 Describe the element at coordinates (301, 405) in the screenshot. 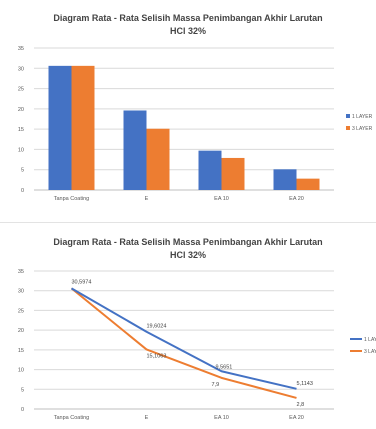

I see `data-label: 2,8` at that location.